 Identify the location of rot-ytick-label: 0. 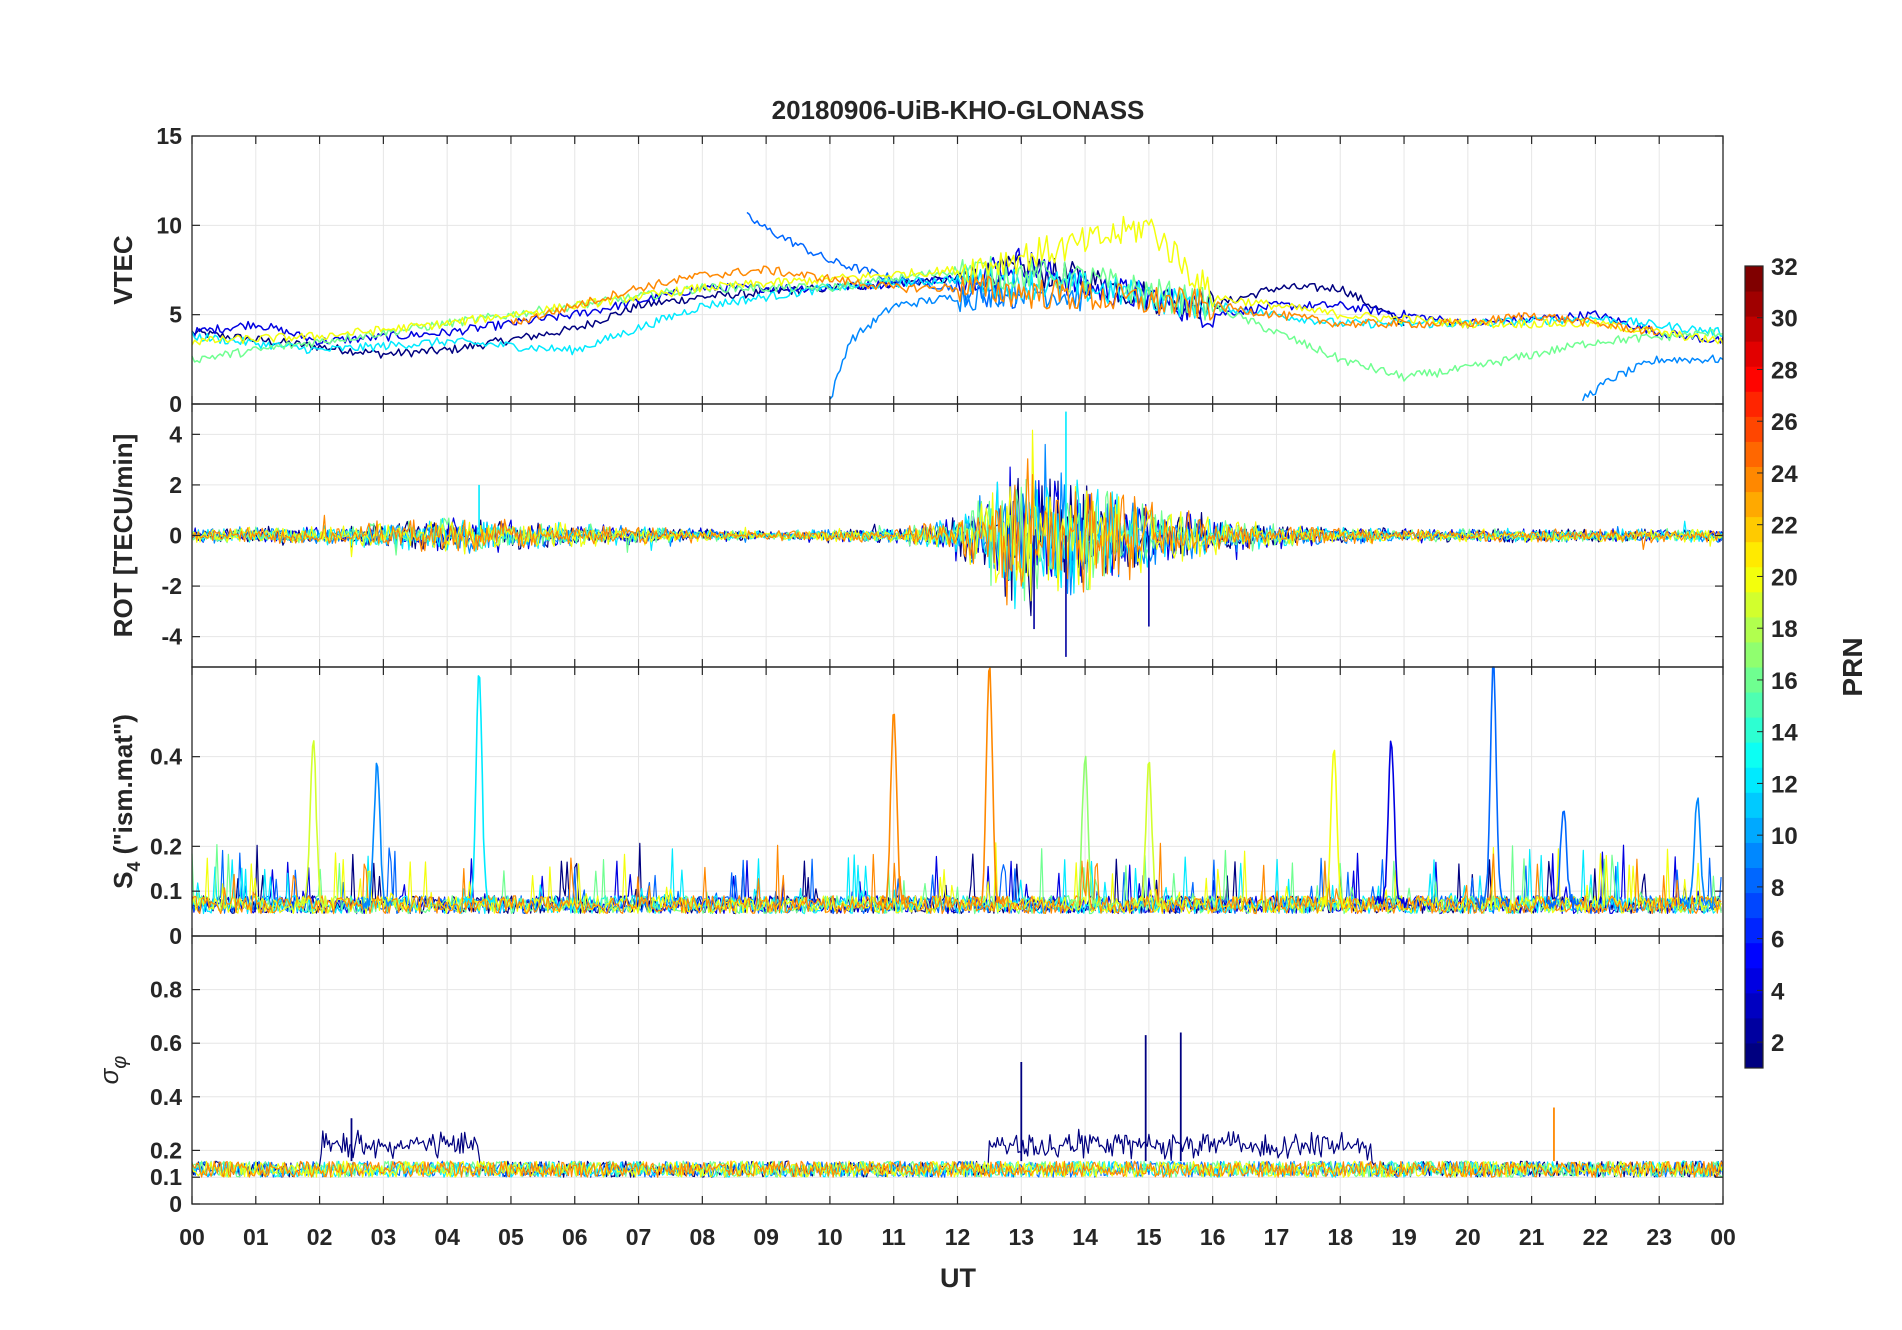
(175, 536).